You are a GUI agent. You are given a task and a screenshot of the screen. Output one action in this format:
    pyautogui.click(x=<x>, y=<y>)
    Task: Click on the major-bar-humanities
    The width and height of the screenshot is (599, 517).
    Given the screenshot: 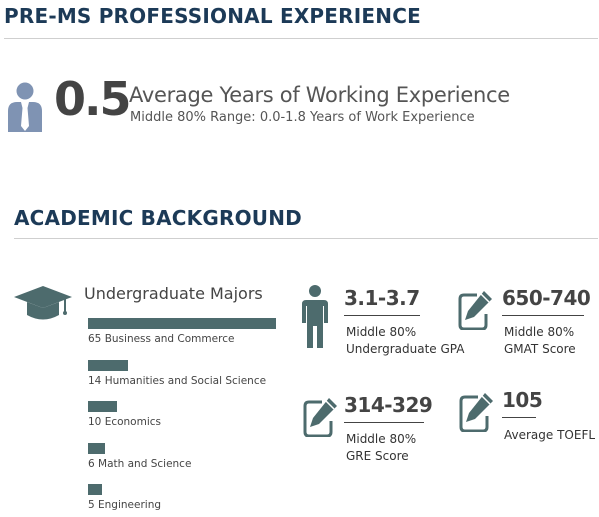 What is the action you would take?
    pyautogui.click(x=108, y=365)
    